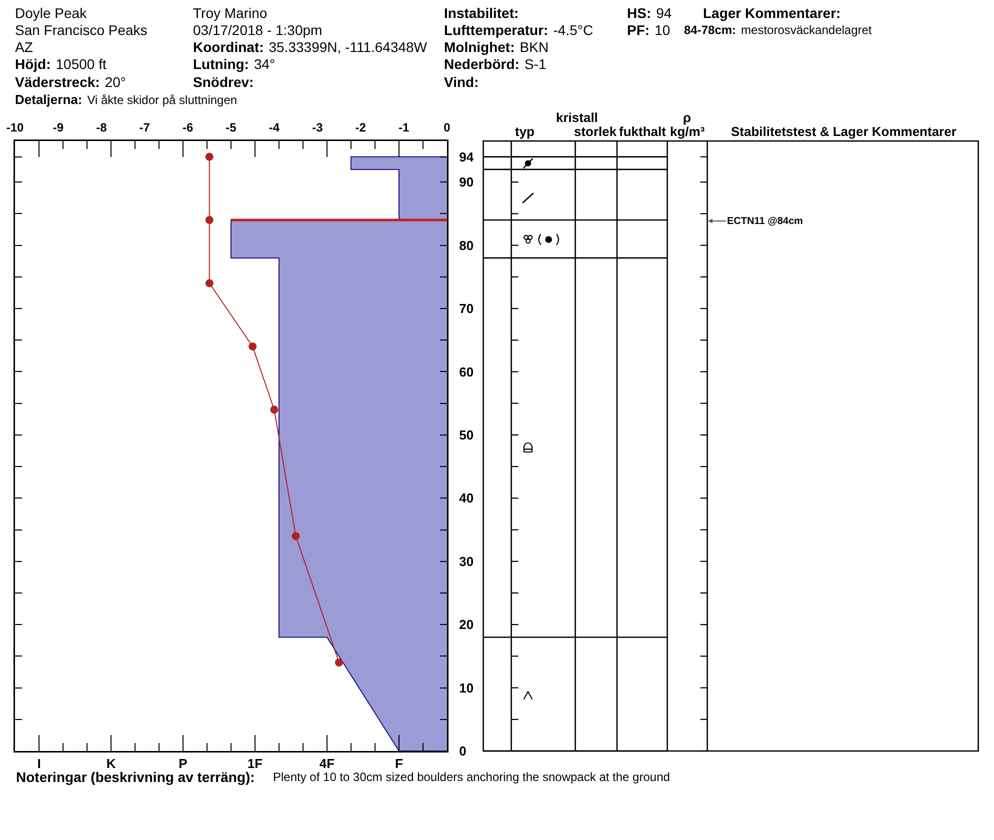 This screenshot has width=994, height=840. Describe the element at coordinates (466, 498) in the screenshot. I see `y-tick-label: 40` at that location.